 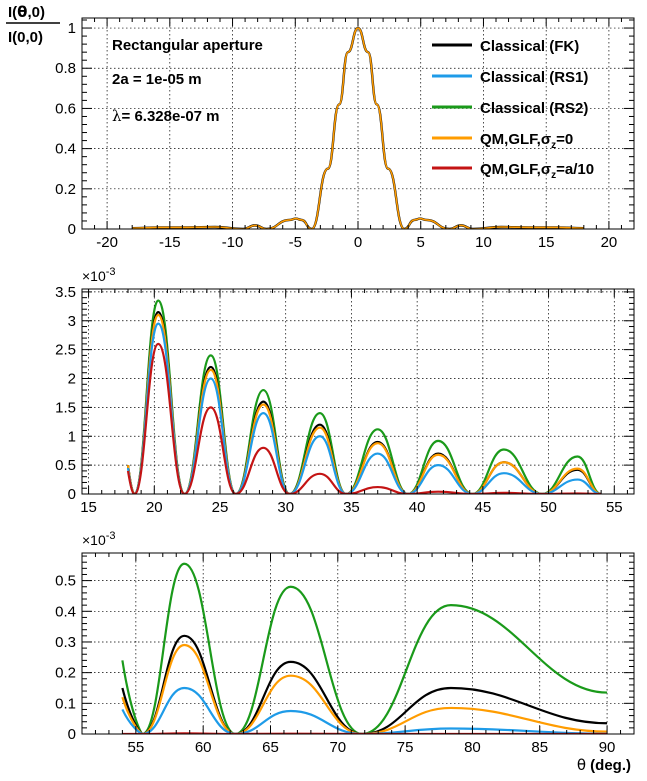 What do you see at coordinates (295, 242) in the screenshot?
I see `x-tick-label: -5` at bounding box center [295, 242].